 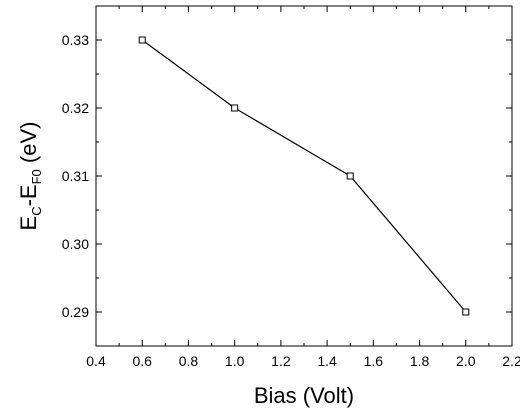 What do you see at coordinates (75, 312) in the screenshot?
I see `y-tick-label: 0.29` at bounding box center [75, 312].